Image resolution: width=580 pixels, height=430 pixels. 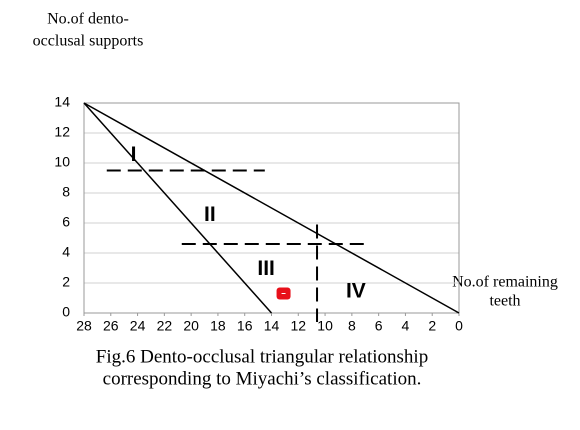 I want to click on region-label: I, so click(x=134, y=154).